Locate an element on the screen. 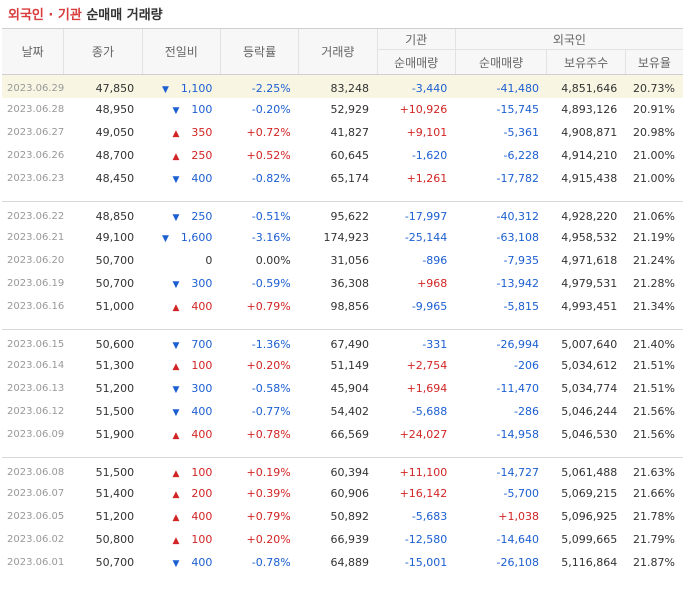  cell-volume: 66,939 is located at coordinates (350, 539).